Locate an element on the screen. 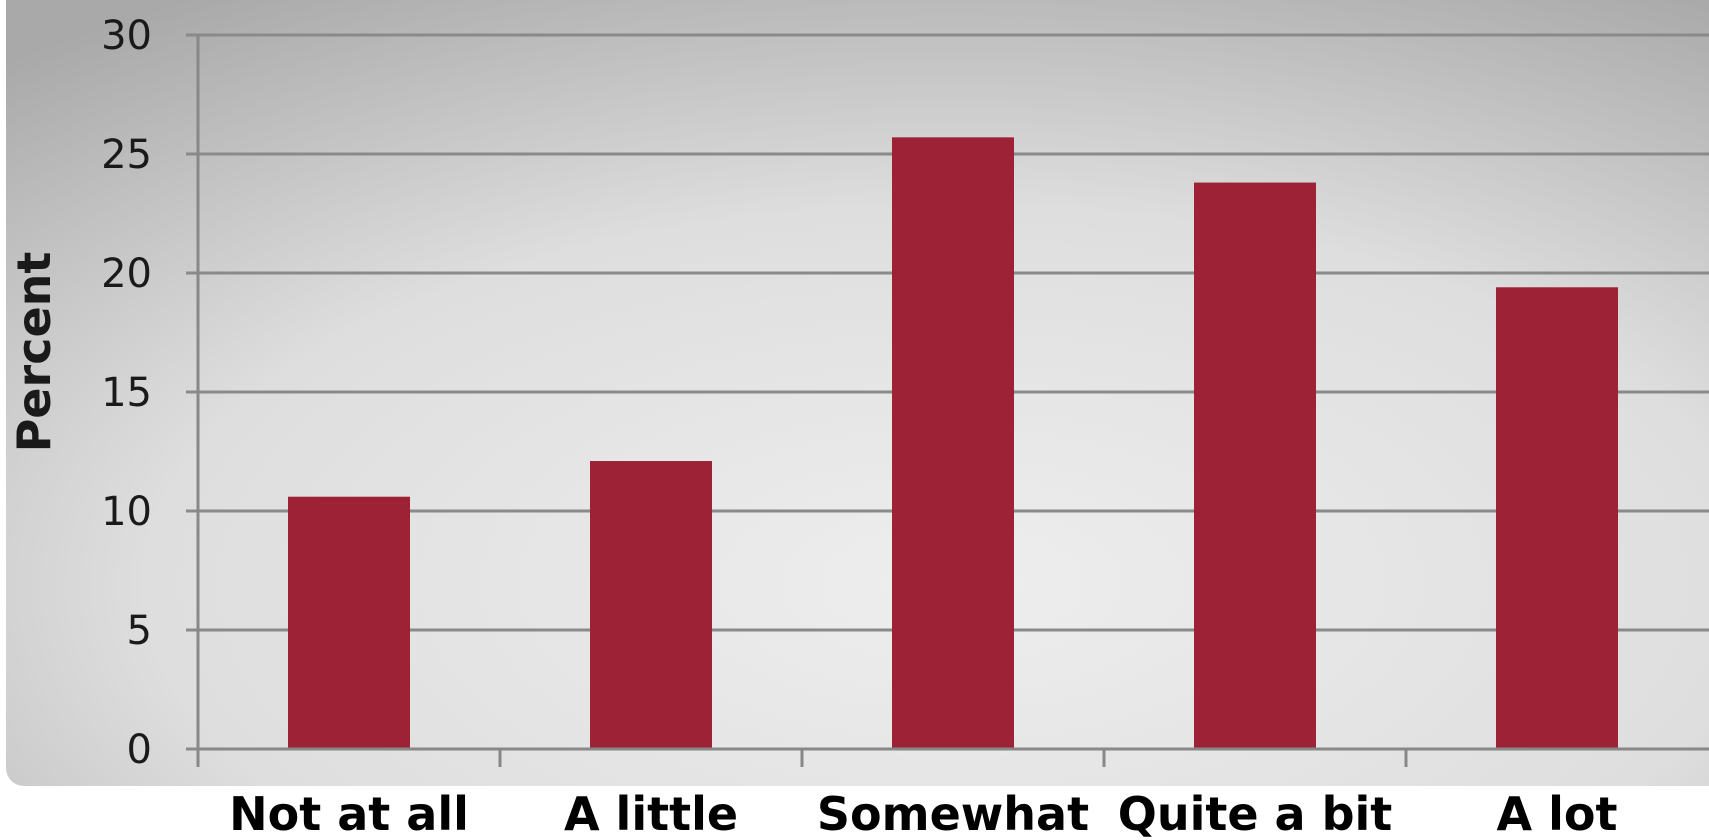  y-tick-label: 30 is located at coordinates (126, 36).